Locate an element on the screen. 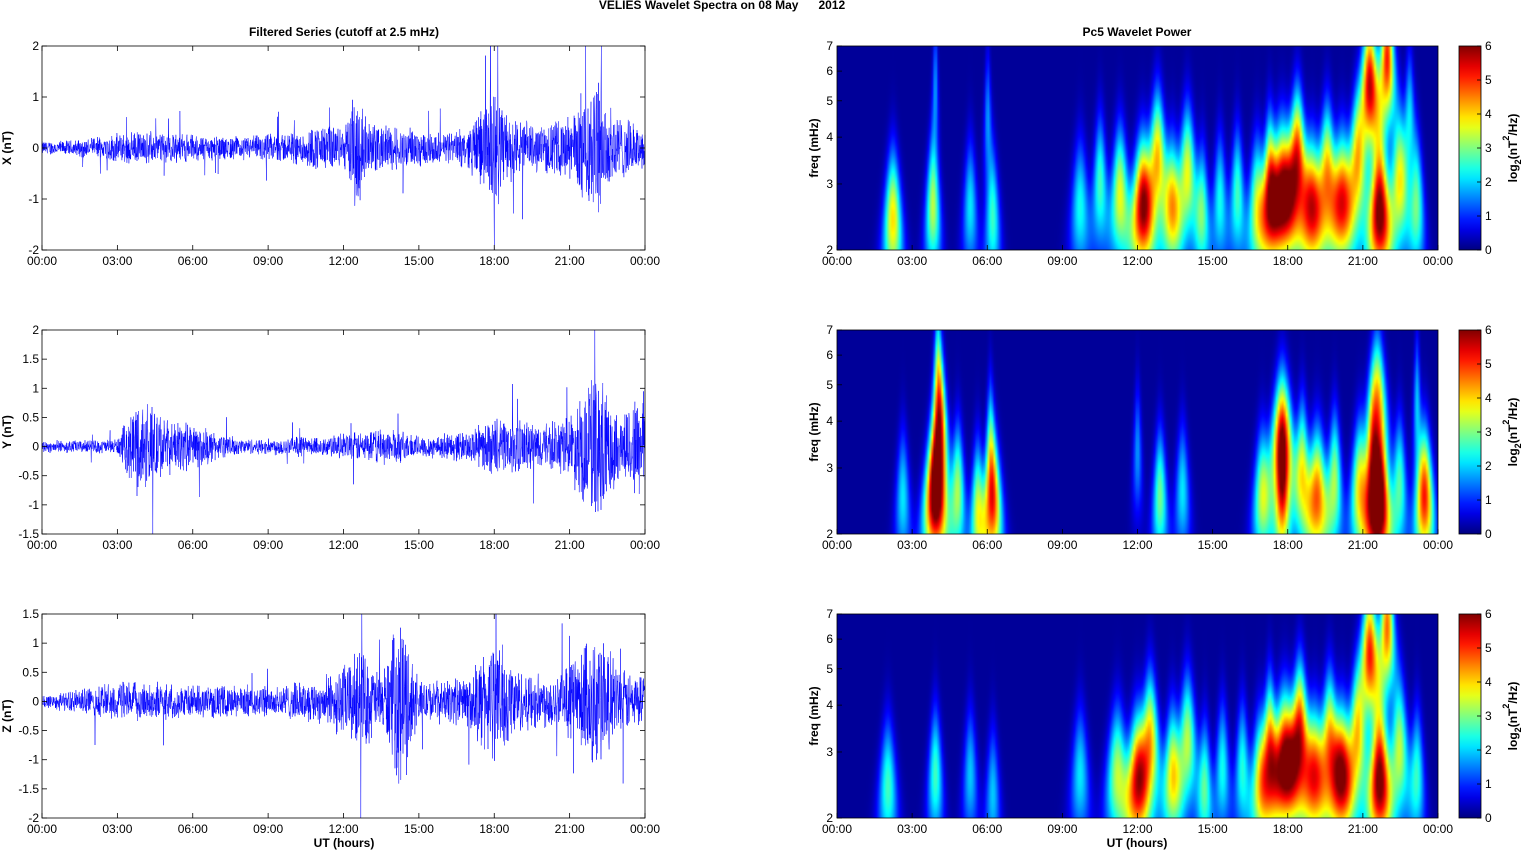  y-tick-label: -0.5 is located at coordinates (28, 731).